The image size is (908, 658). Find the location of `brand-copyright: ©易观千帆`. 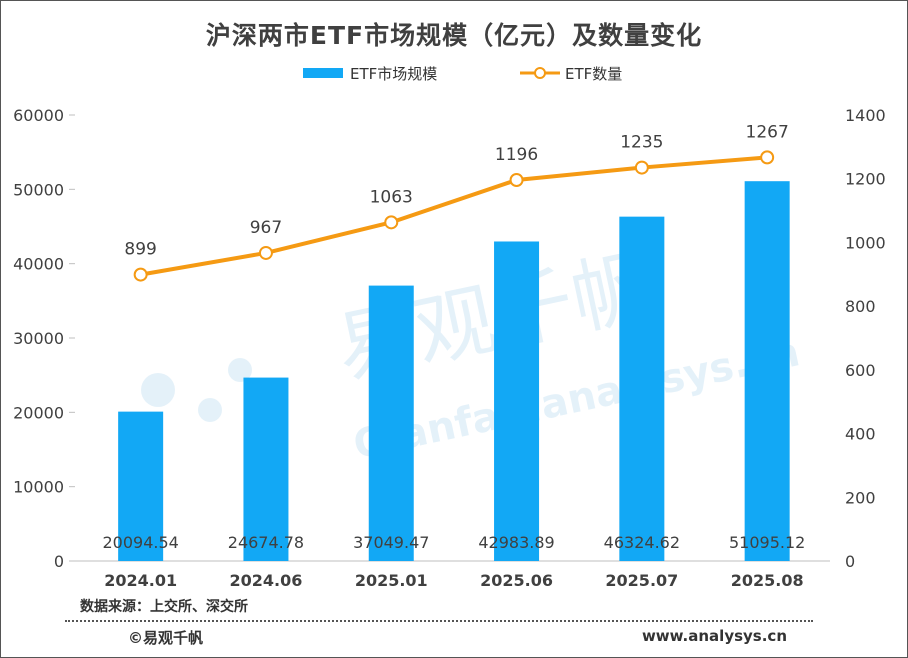

brand-copyright: ©易观千帆 is located at coordinates (166, 638).